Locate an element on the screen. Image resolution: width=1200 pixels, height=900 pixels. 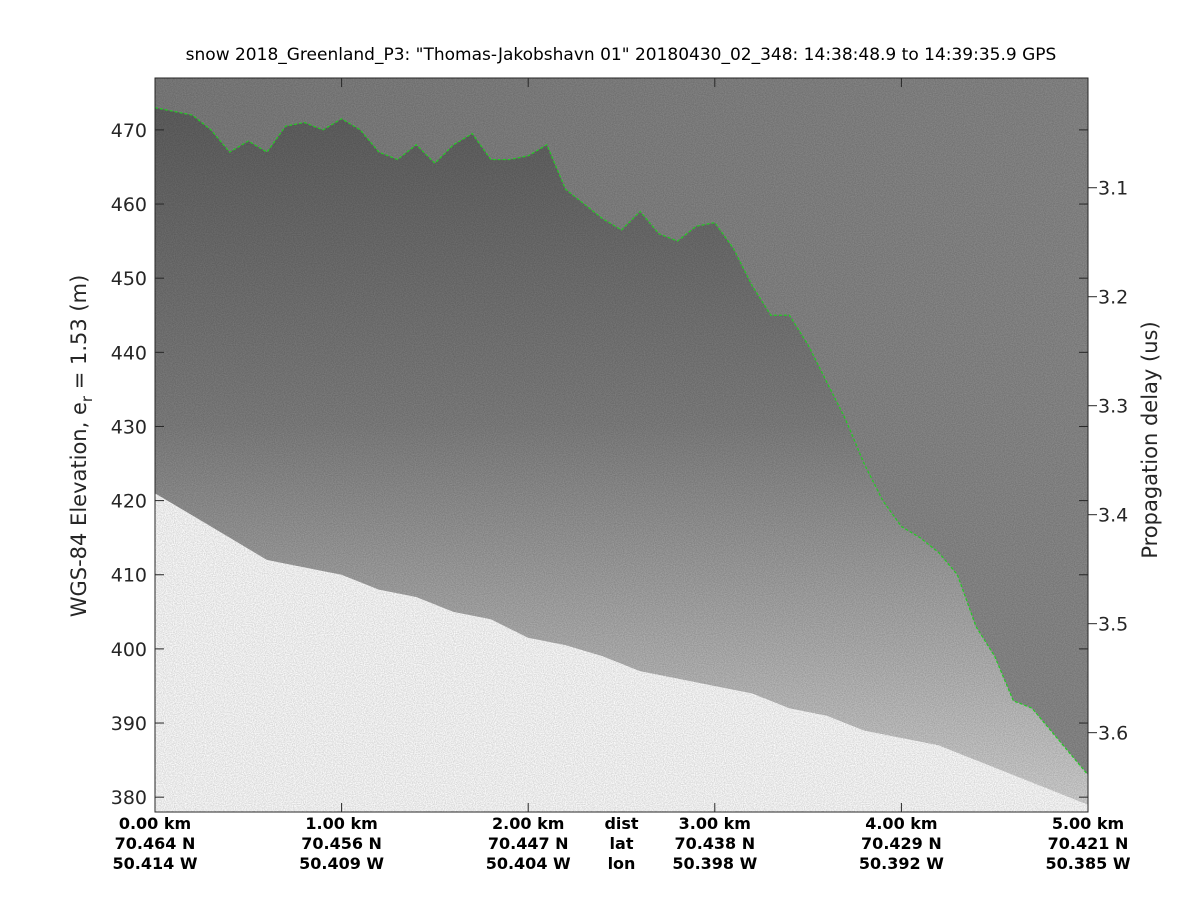
right-tick-label: 3.4 is located at coordinates (1113, 516).